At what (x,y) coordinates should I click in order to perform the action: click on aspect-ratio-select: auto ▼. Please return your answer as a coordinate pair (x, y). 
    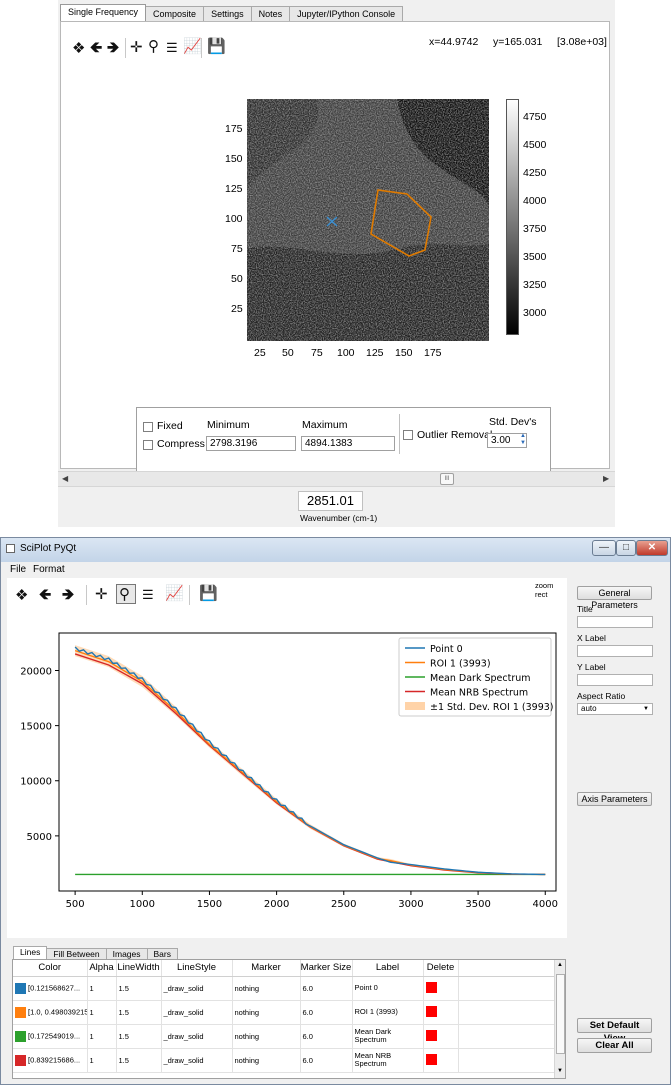
    Looking at the image, I should click on (615, 709).